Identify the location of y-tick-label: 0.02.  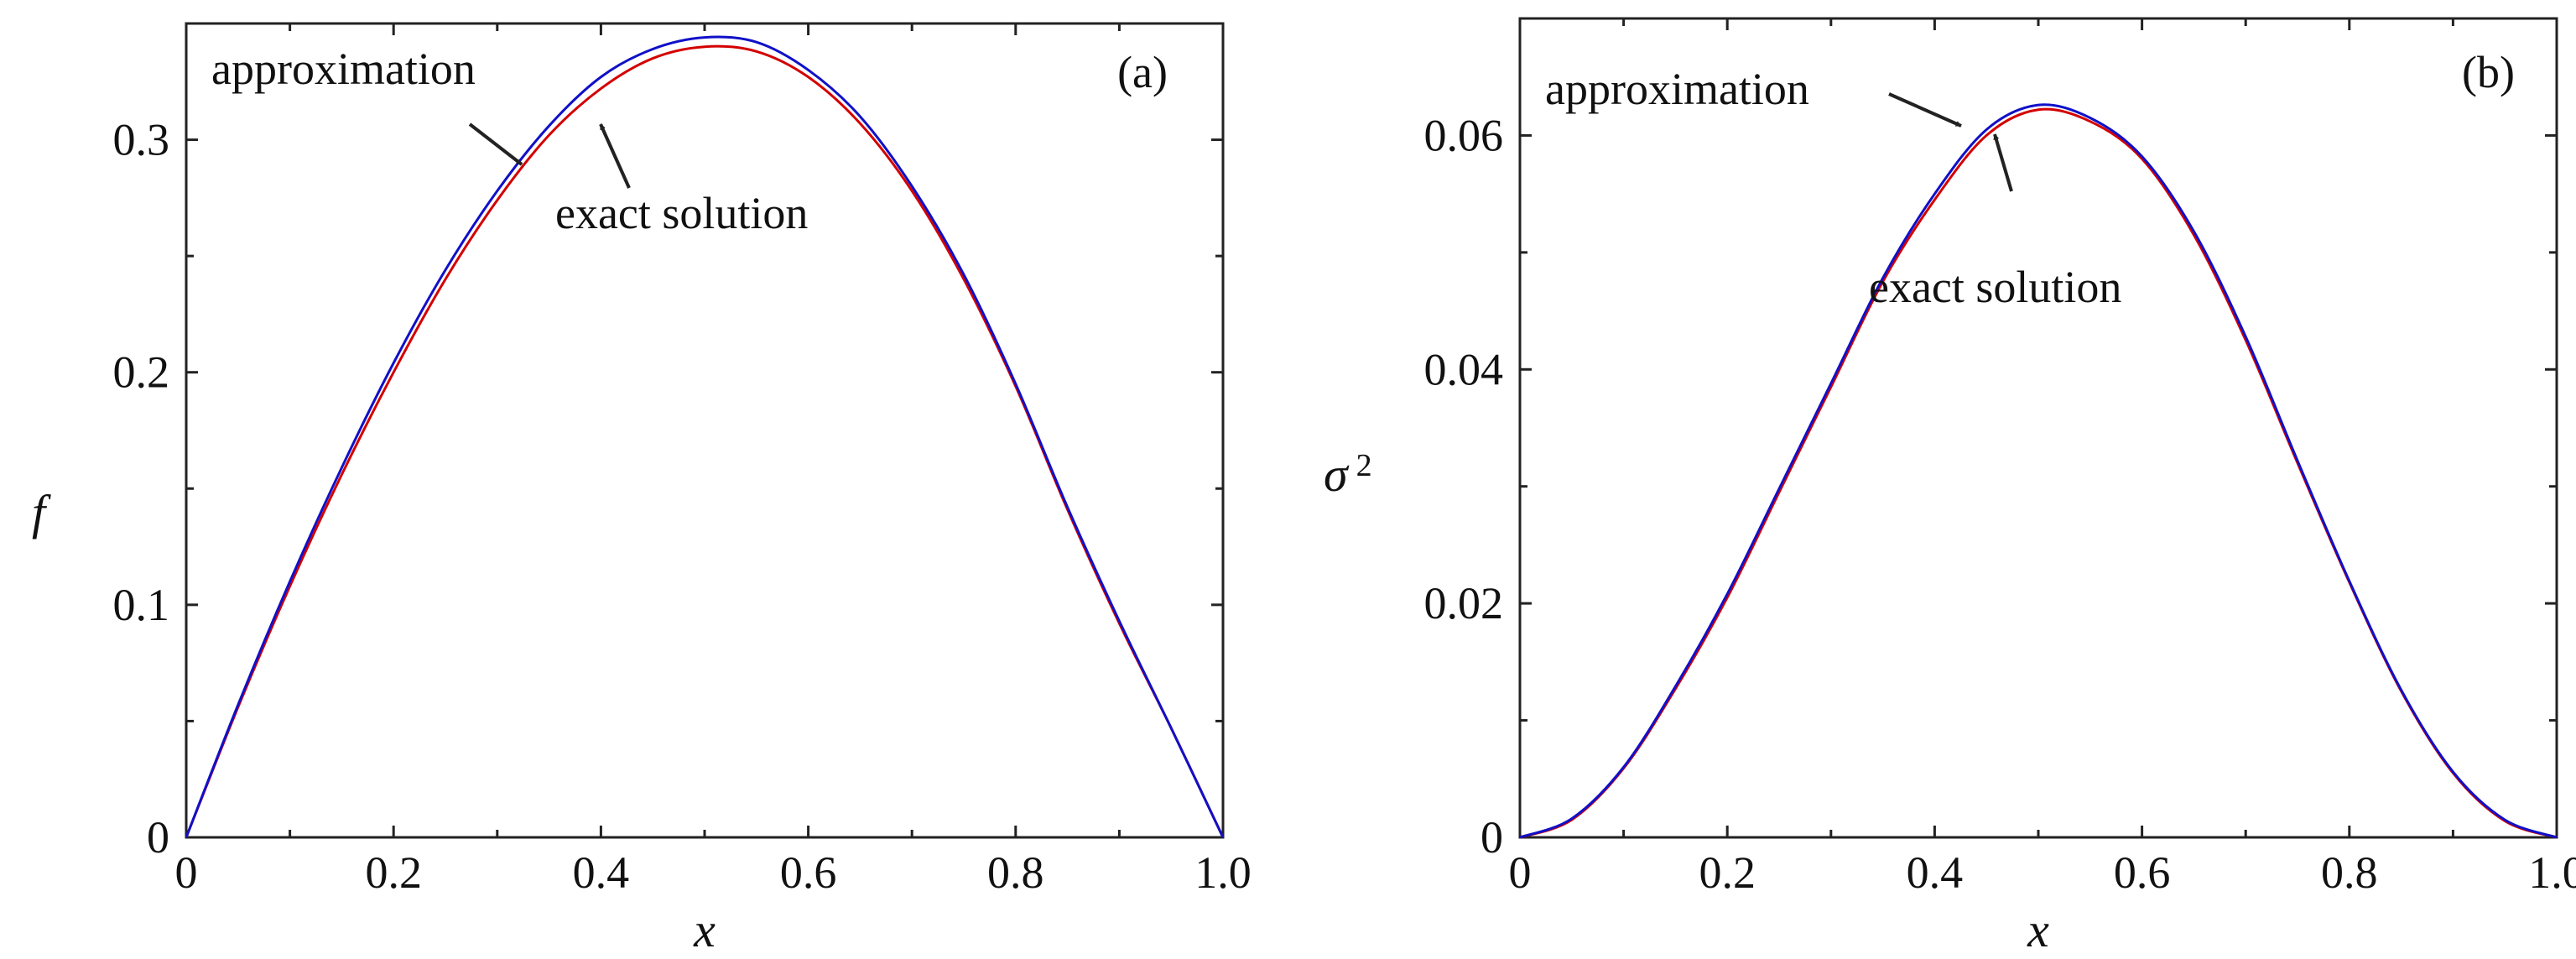
(1464, 603).